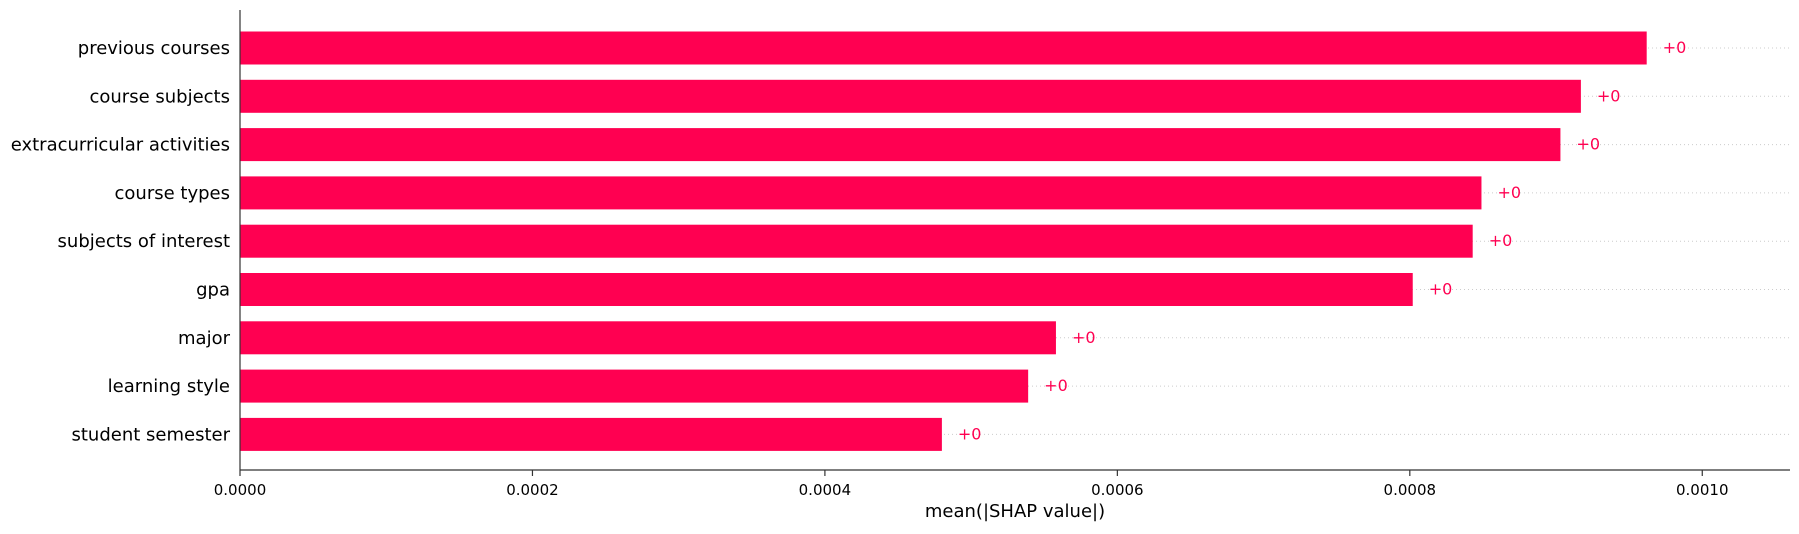 The width and height of the screenshot is (1799, 534). I want to click on bar-course-subjects, so click(910, 96).